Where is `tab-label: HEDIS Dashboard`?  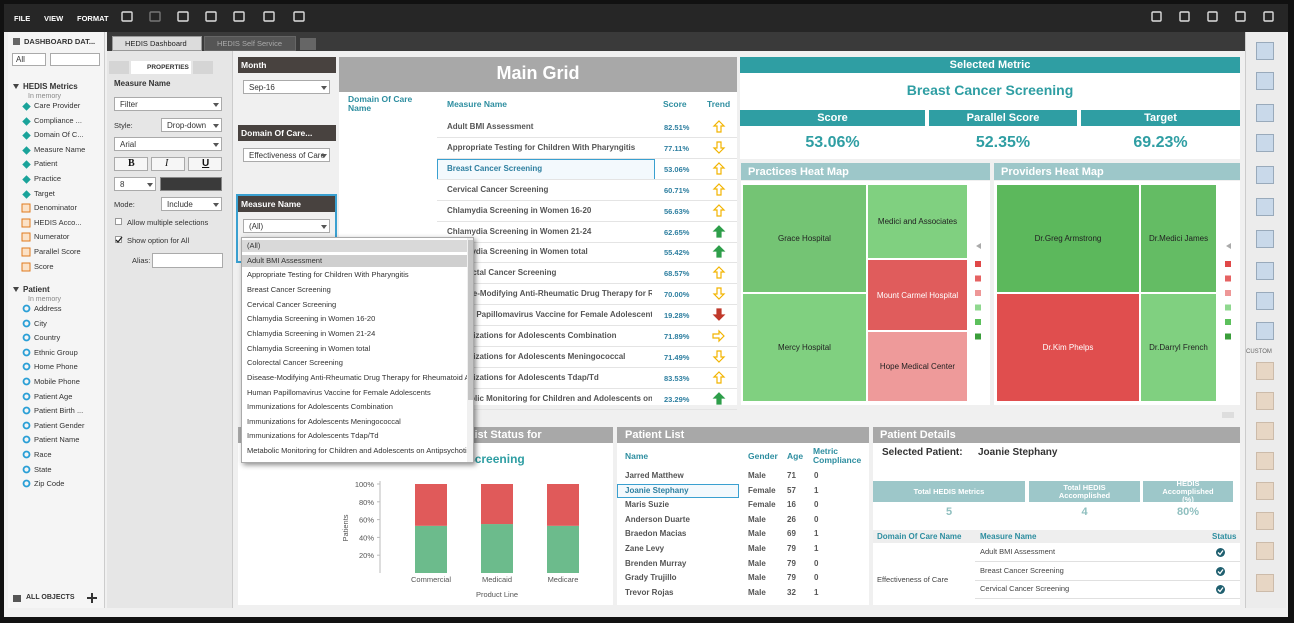
tab-label: HEDIS Dashboard is located at coordinates (156, 43).